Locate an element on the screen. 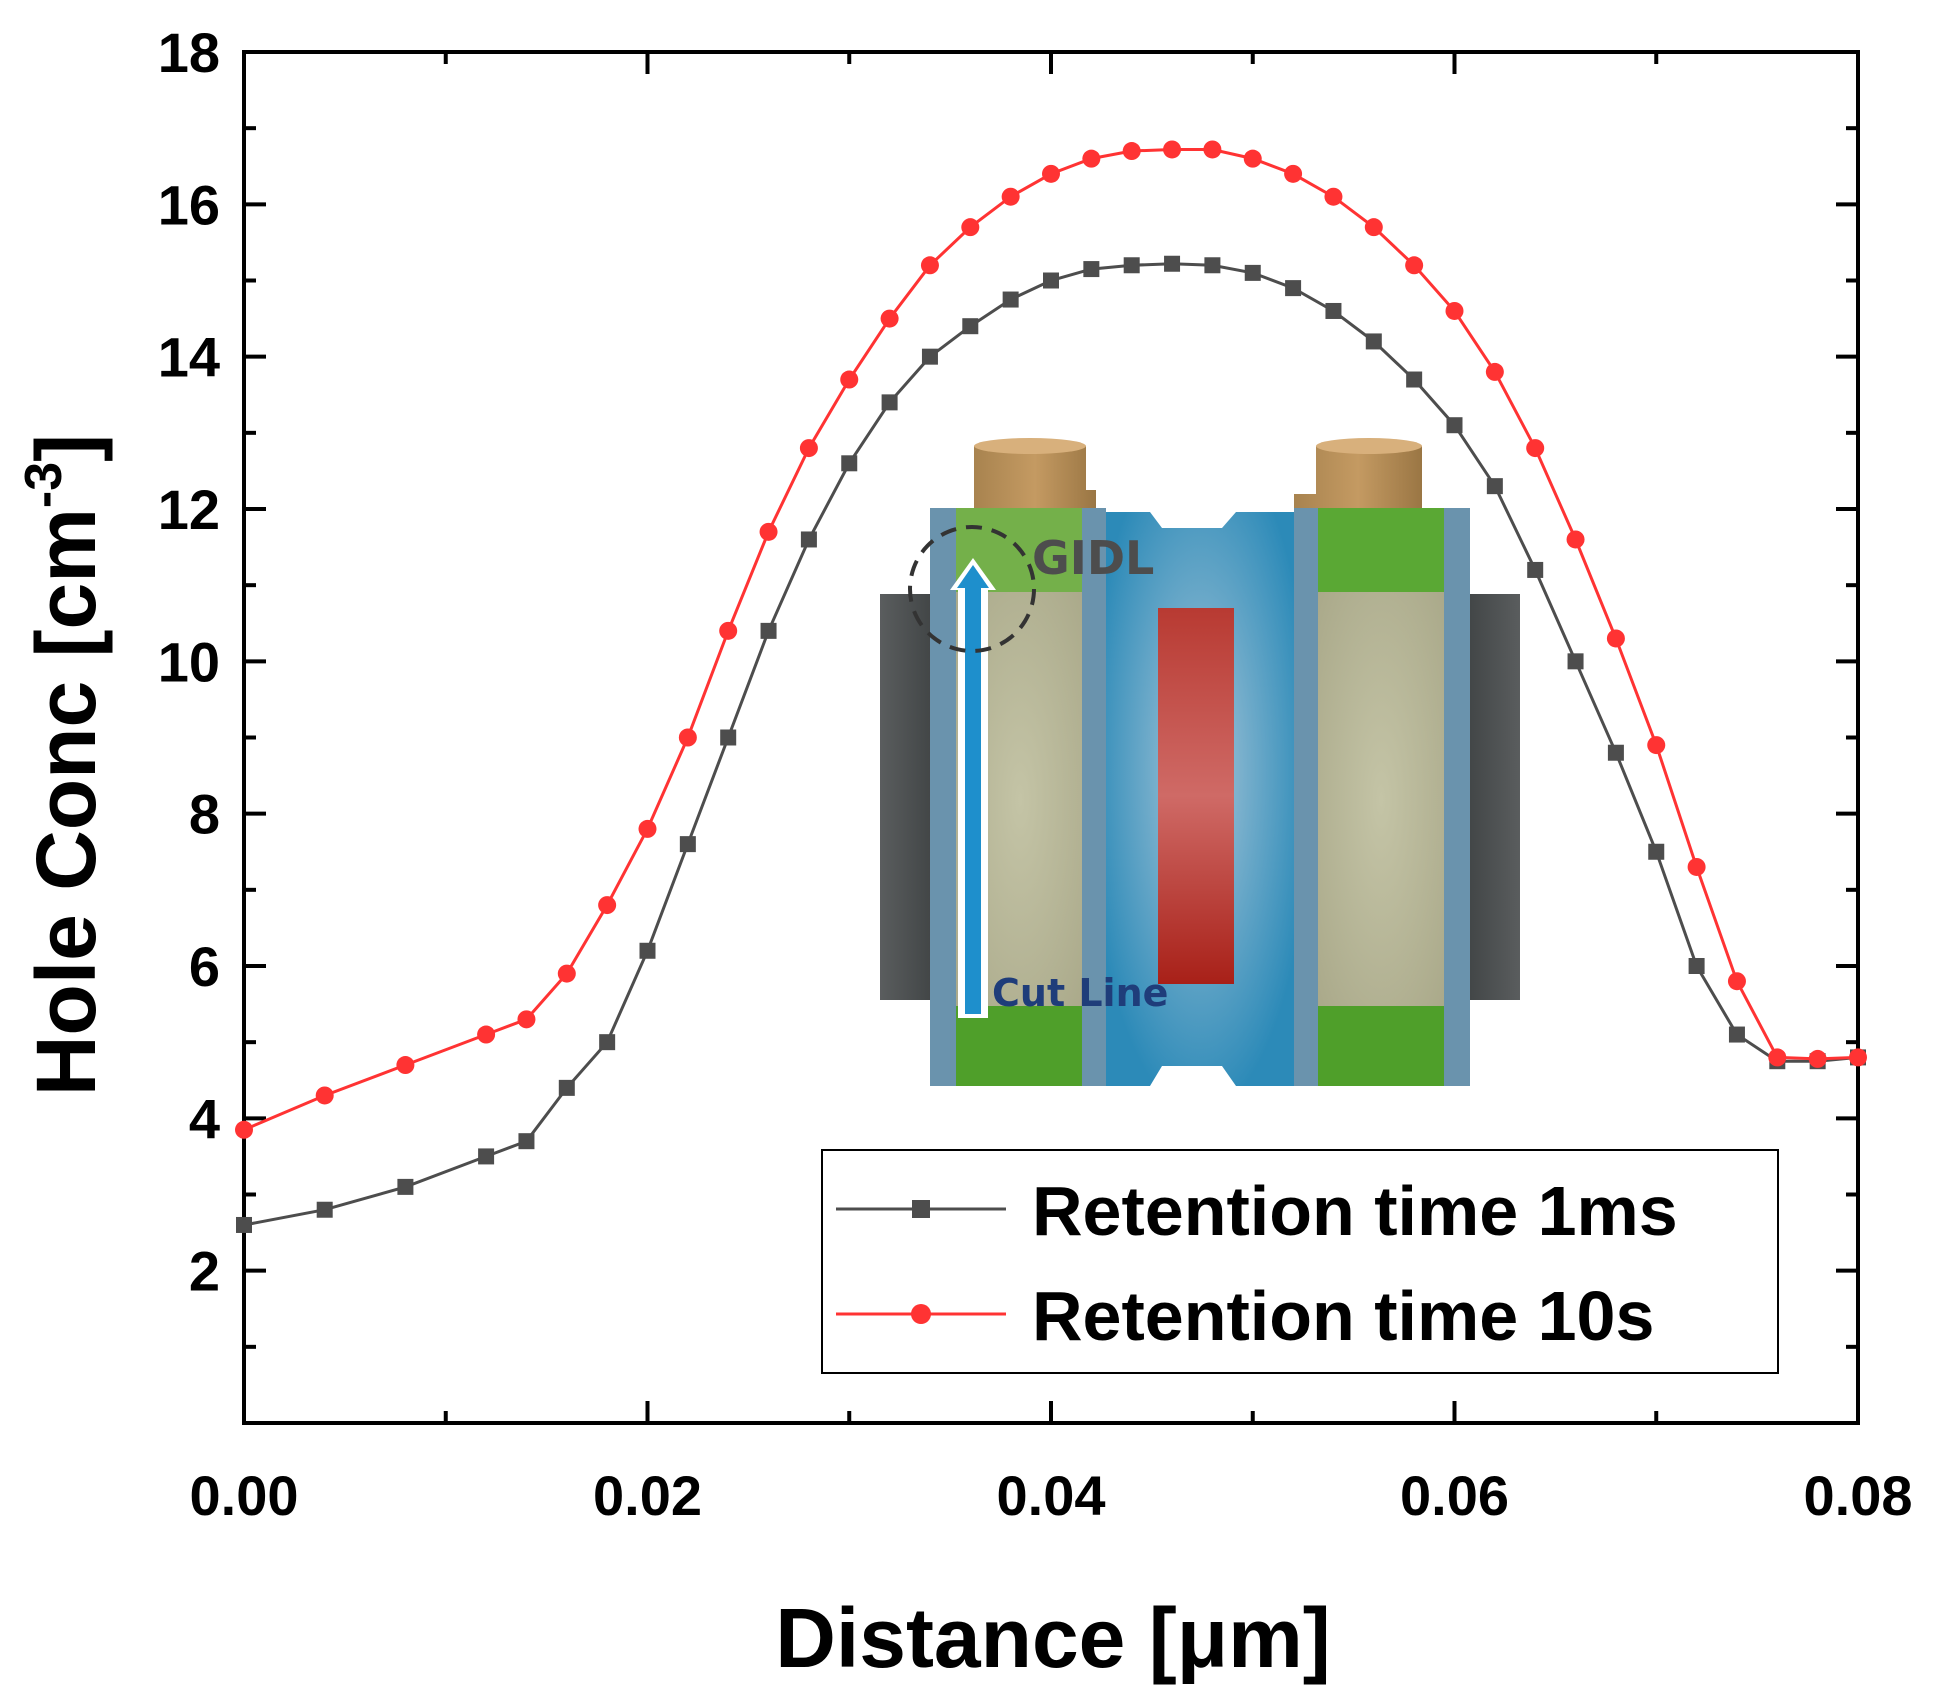 The image size is (1938, 1699). liner-right is located at coordinates (1455, 797).